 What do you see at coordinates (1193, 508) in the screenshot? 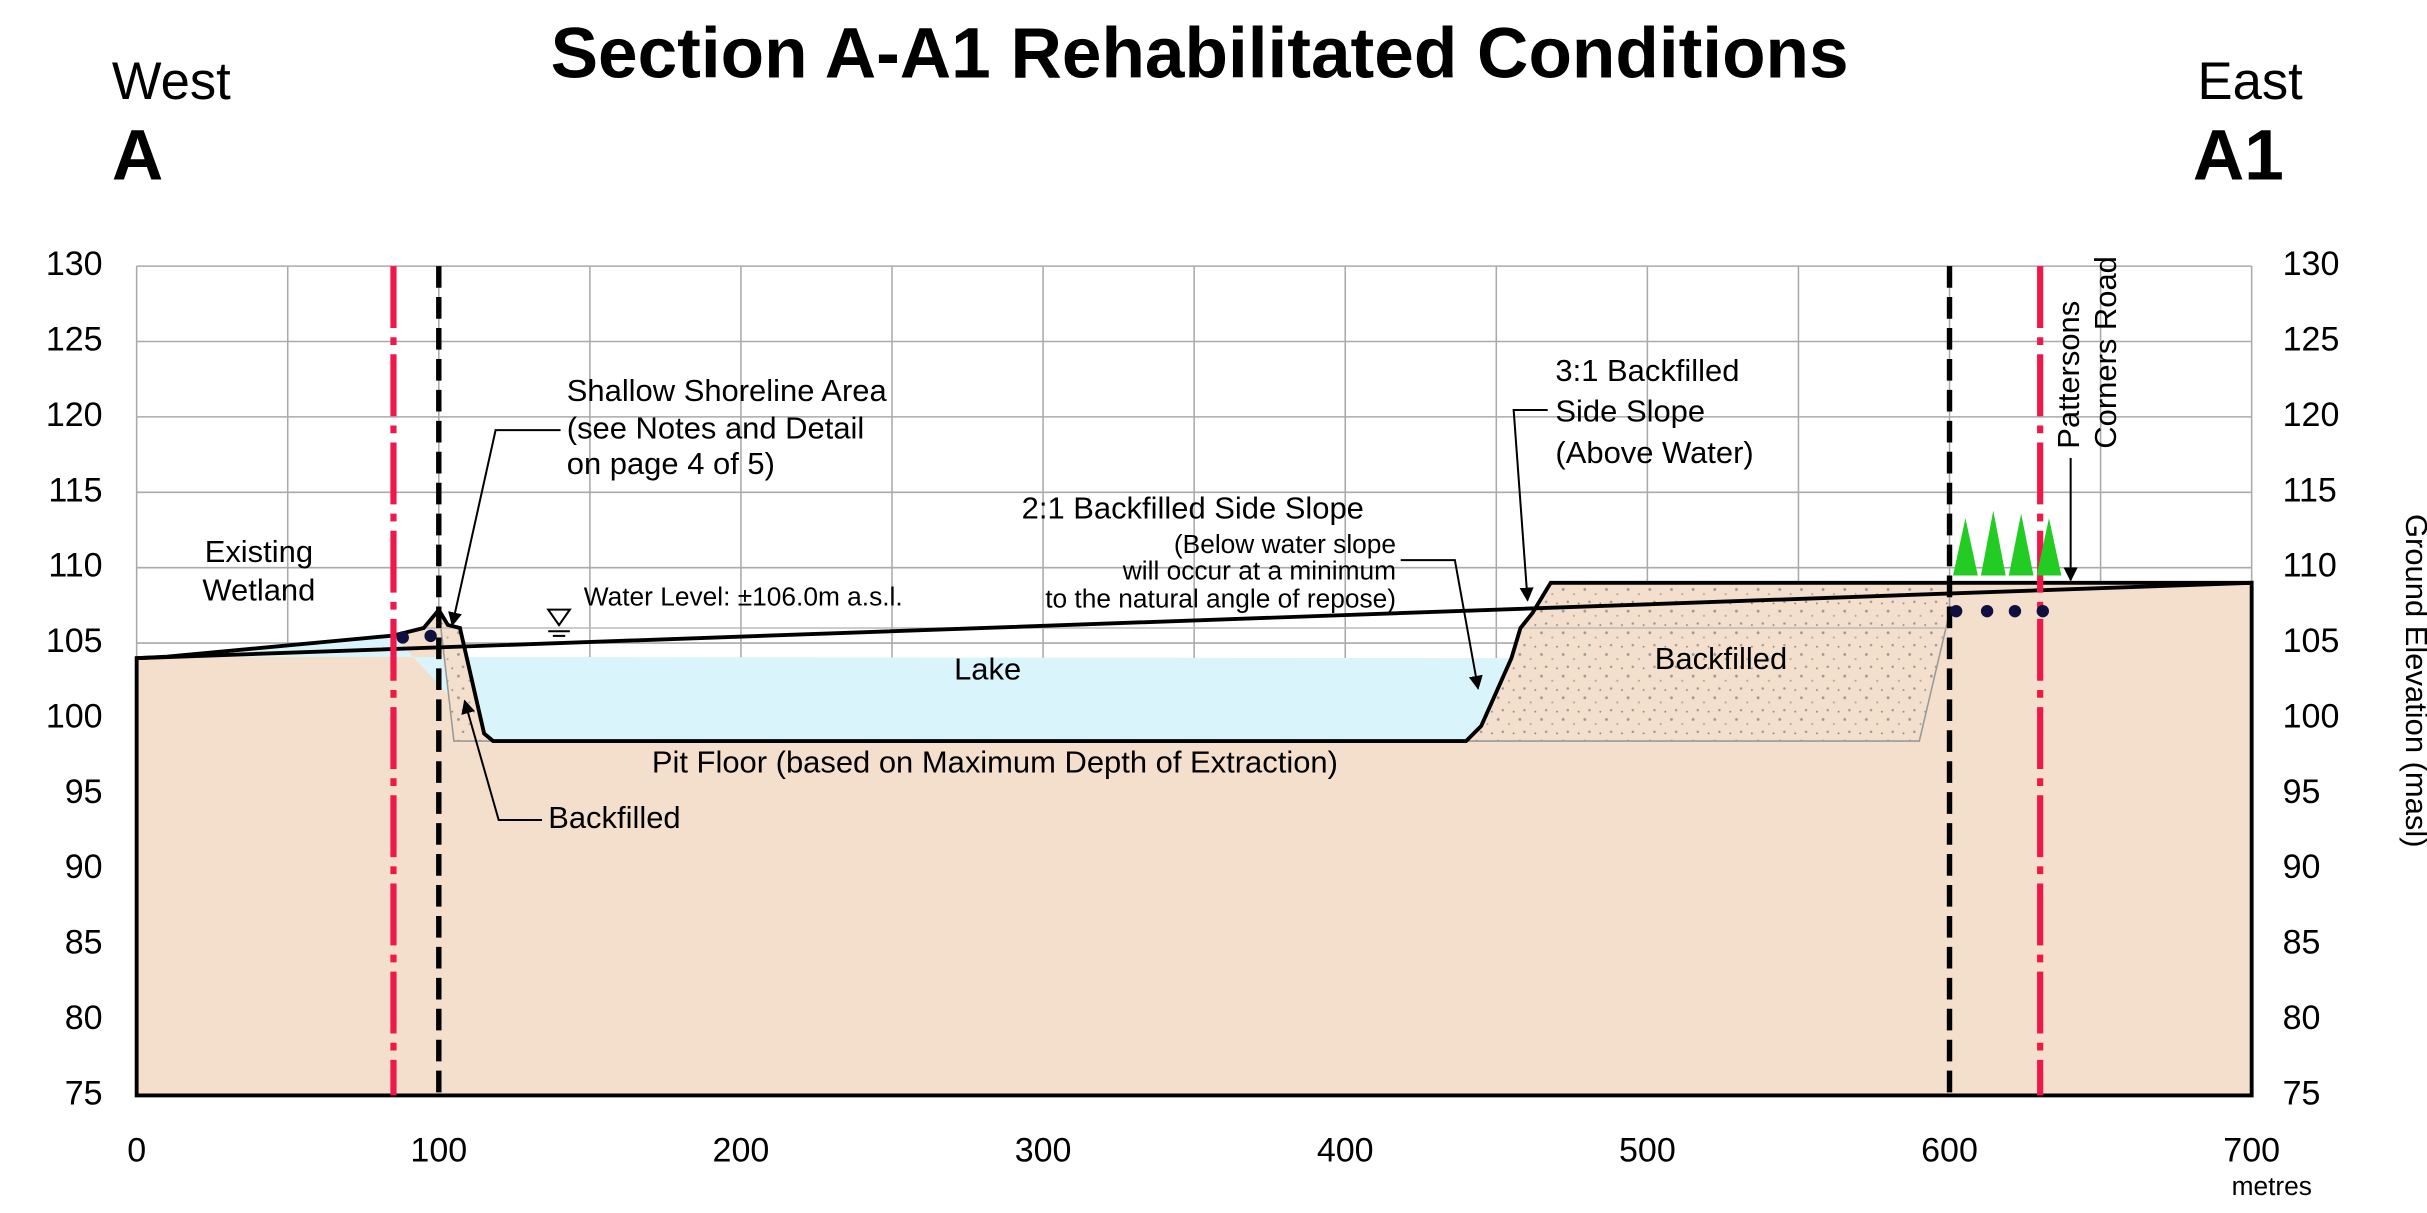
I see `annotation: 2:1 Backfilled Side Slope` at bounding box center [1193, 508].